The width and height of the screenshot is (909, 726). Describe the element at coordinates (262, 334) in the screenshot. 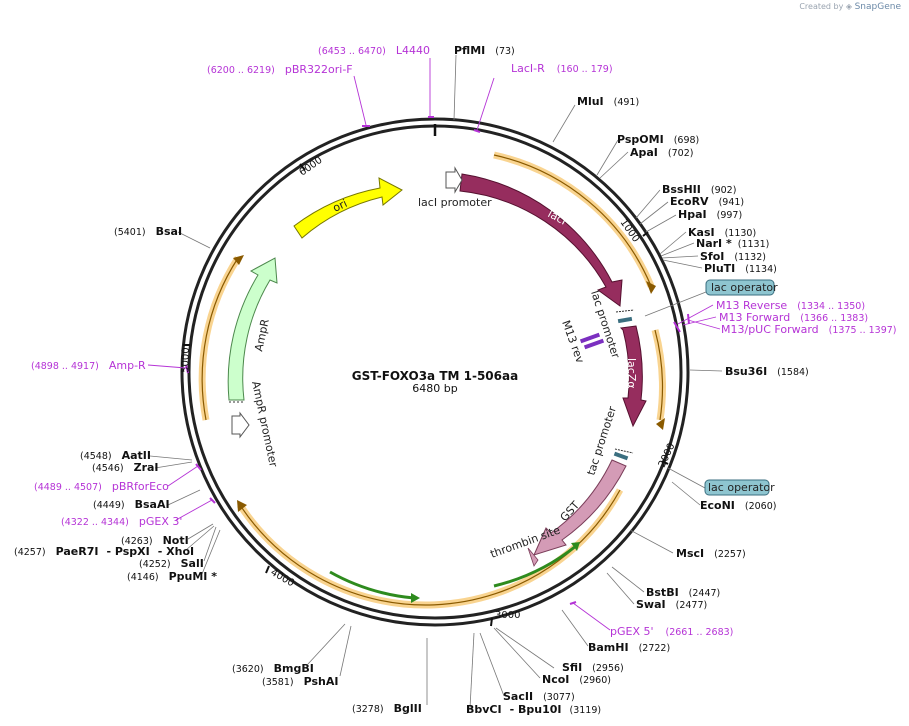

I see `AmpR-label: AmpR` at that location.